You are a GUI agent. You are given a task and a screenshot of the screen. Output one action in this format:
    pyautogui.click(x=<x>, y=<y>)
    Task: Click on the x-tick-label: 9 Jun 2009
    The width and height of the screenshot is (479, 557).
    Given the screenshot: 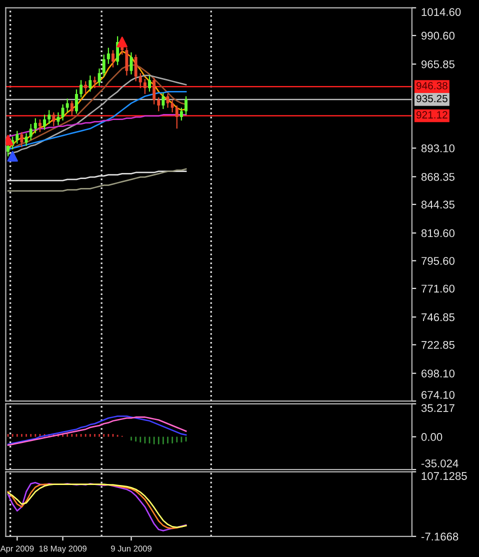 What is the action you would take?
    pyautogui.click(x=131, y=549)
    